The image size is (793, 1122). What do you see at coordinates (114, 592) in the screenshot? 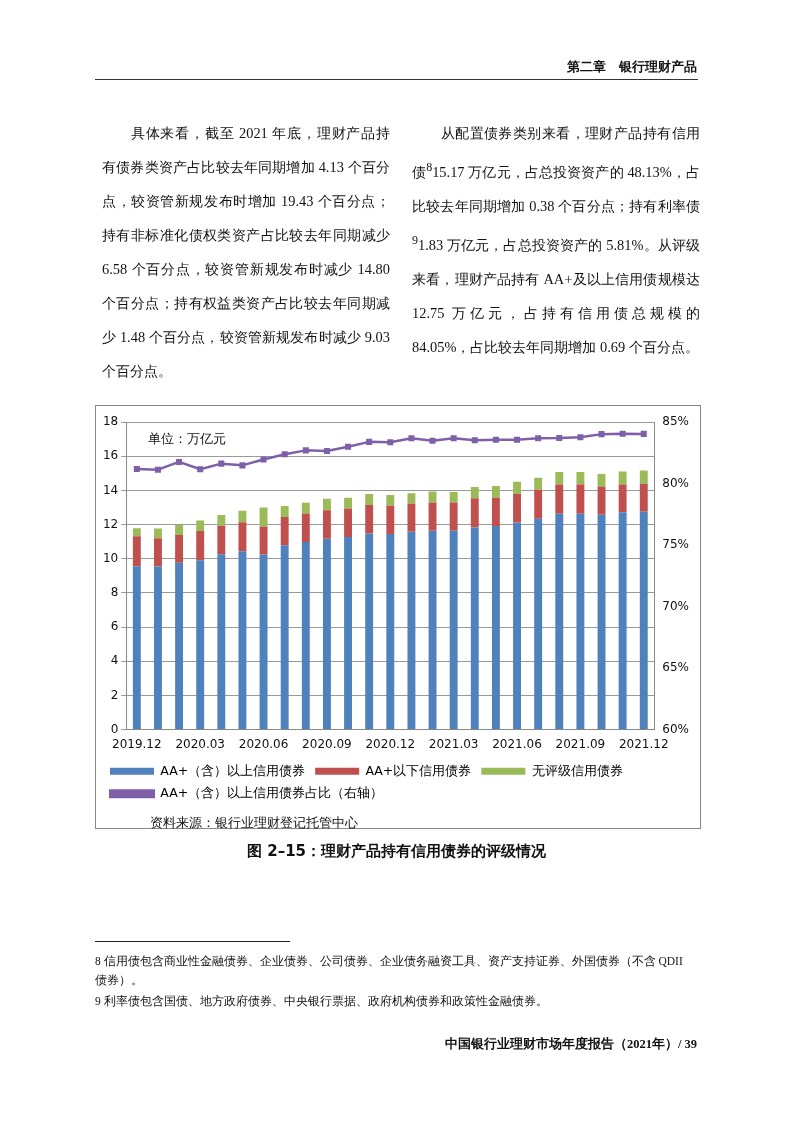
I see `y-tick-label: 8` at bounding box center [114, 592].